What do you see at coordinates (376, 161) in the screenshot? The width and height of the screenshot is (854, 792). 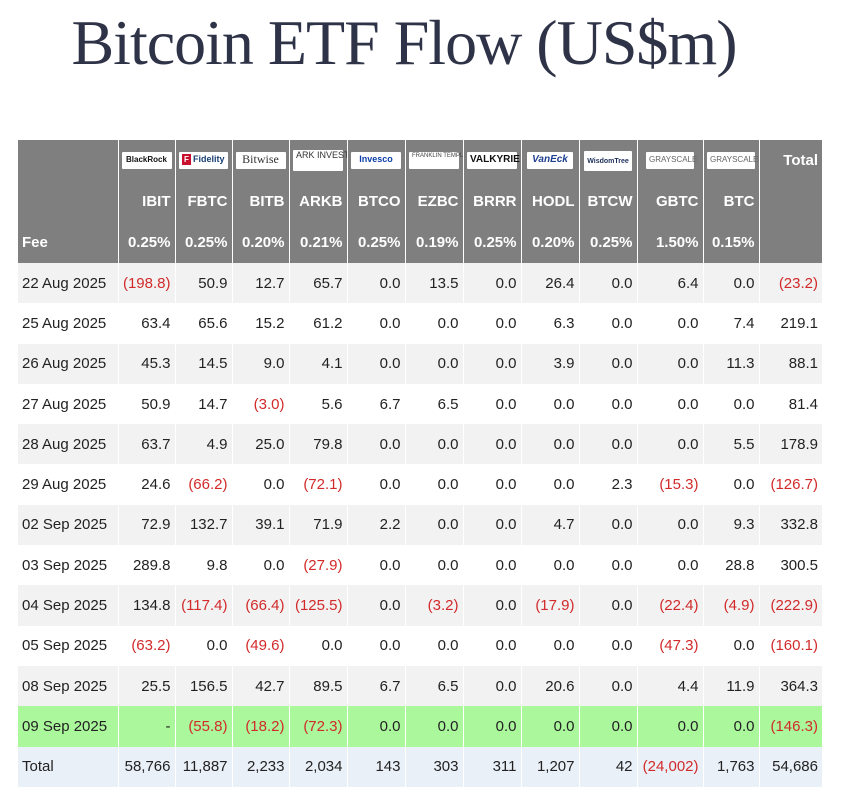 I see `invesco-logo: Invesco` at bounding box center [376, 161].